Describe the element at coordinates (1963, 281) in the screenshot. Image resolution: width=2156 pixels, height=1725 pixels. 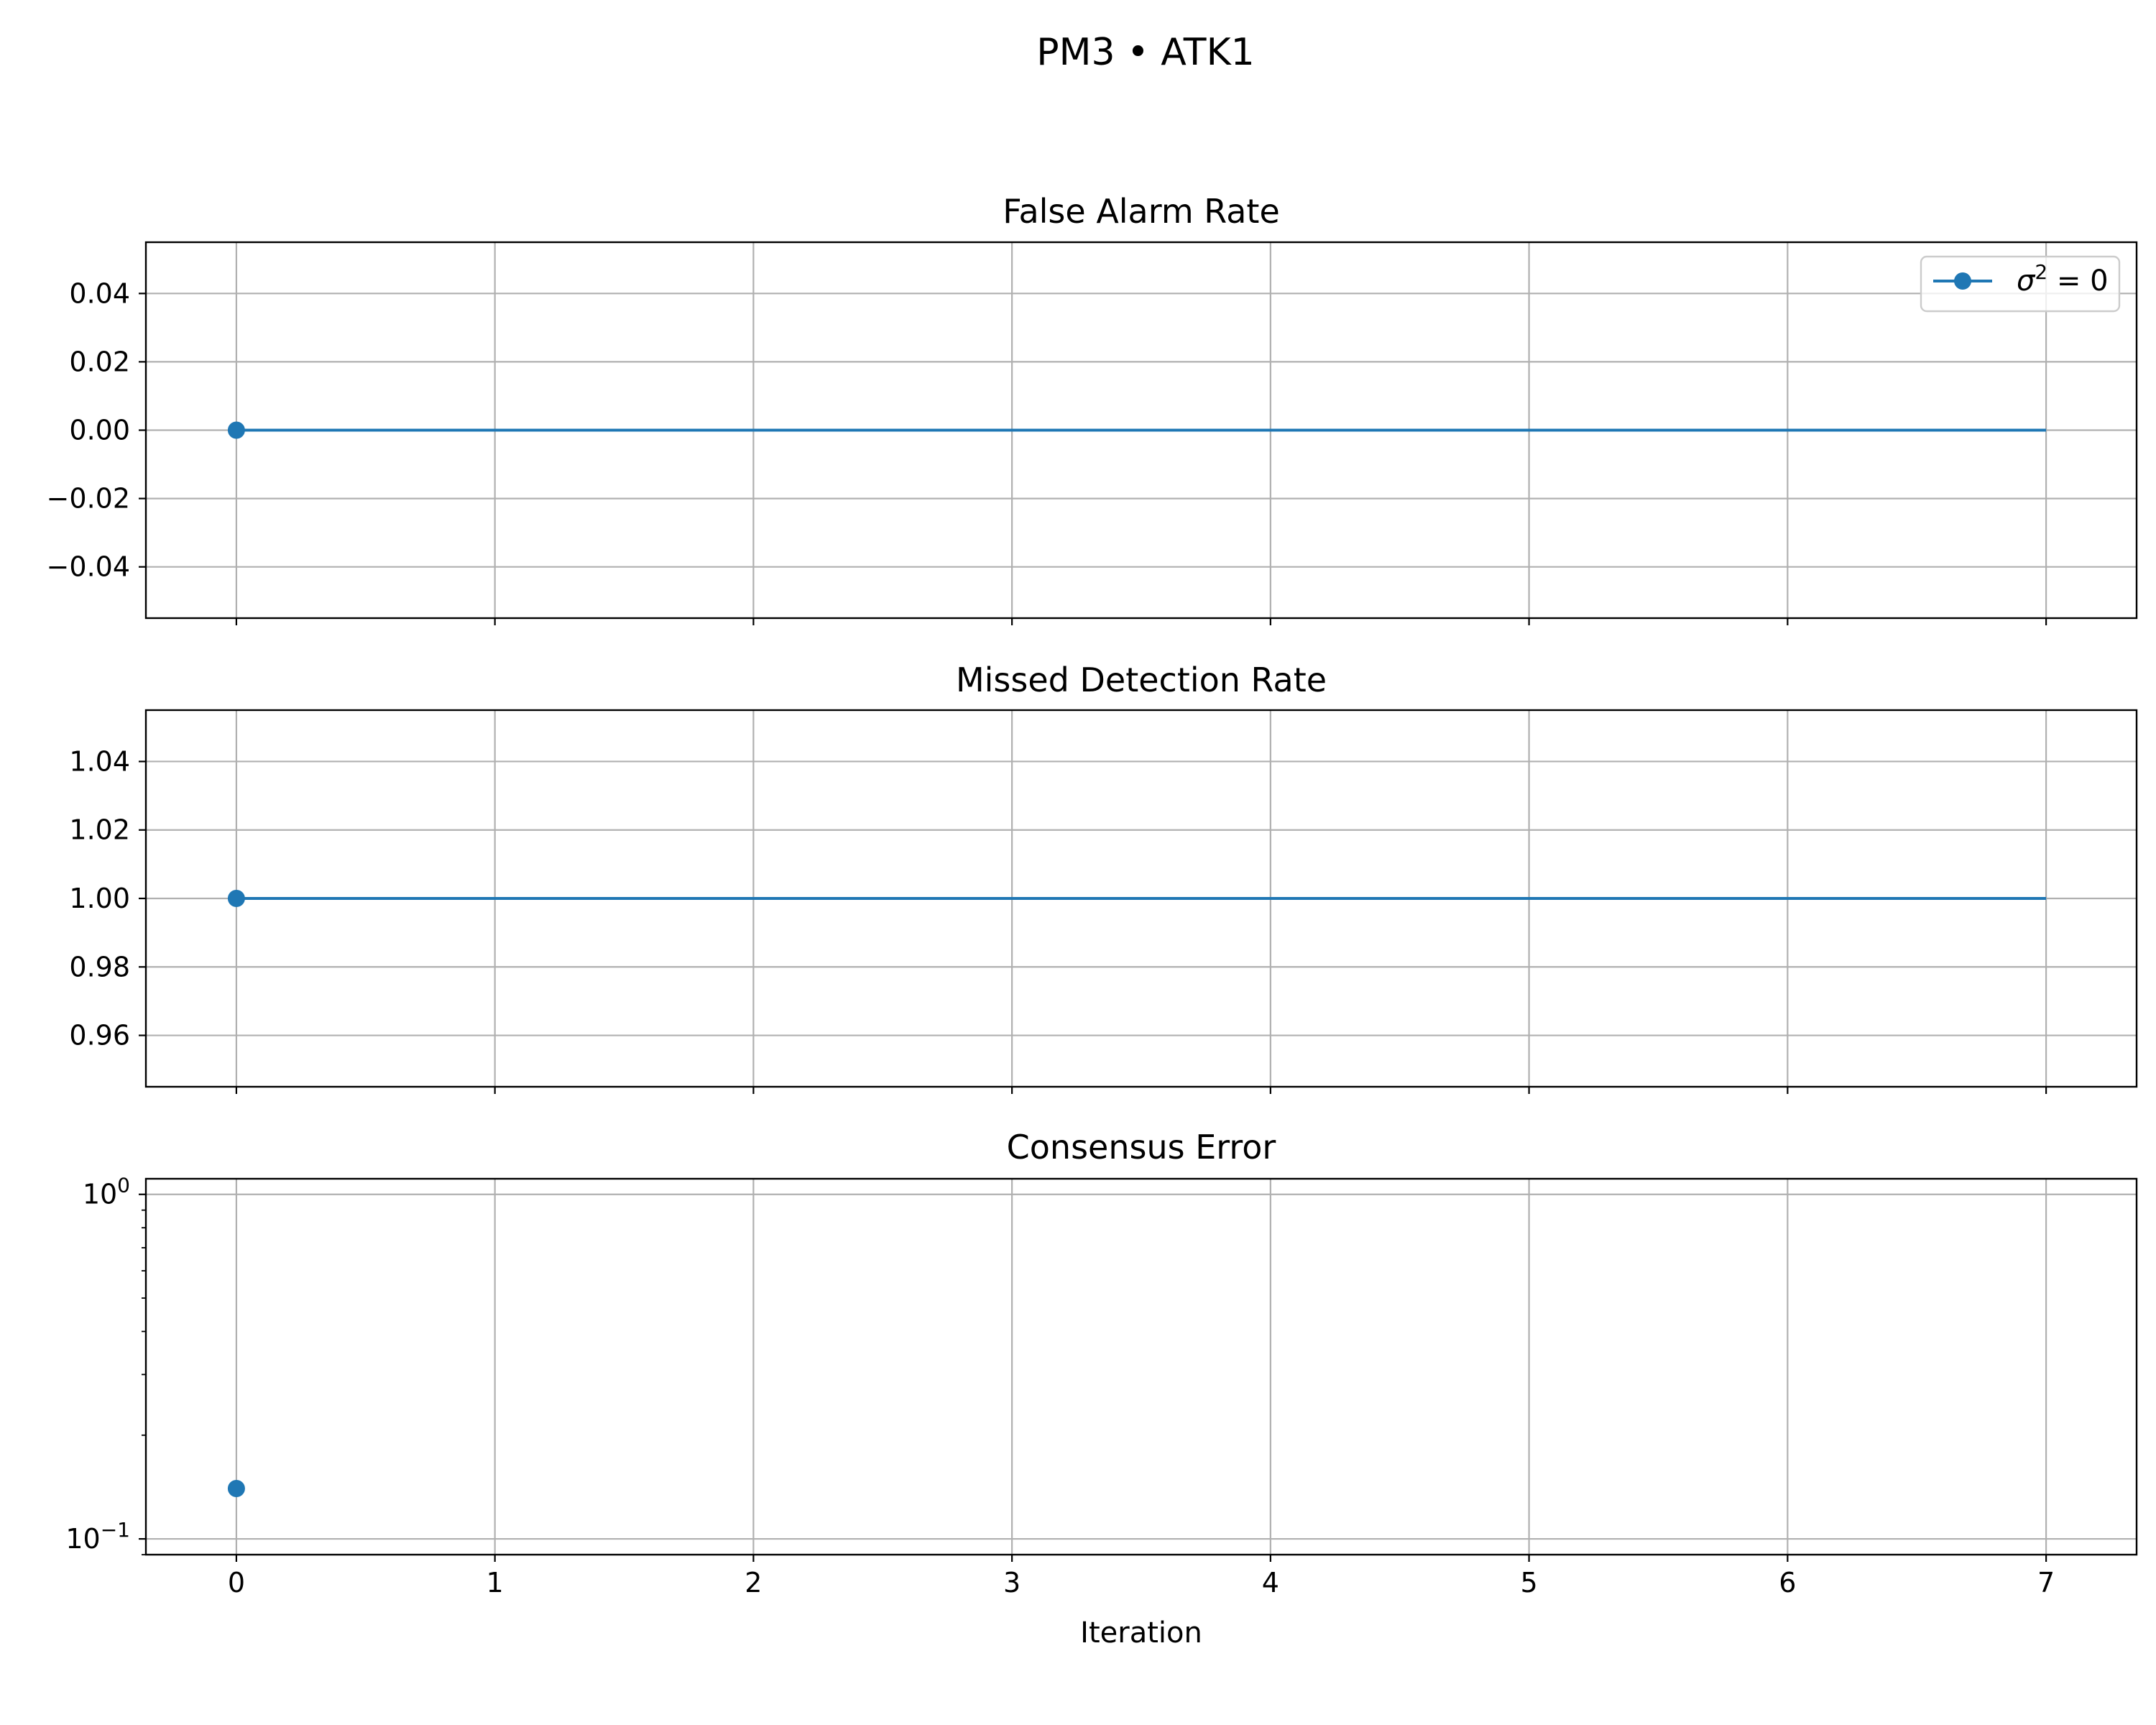
I see `legend-marker-swatch` at that location.